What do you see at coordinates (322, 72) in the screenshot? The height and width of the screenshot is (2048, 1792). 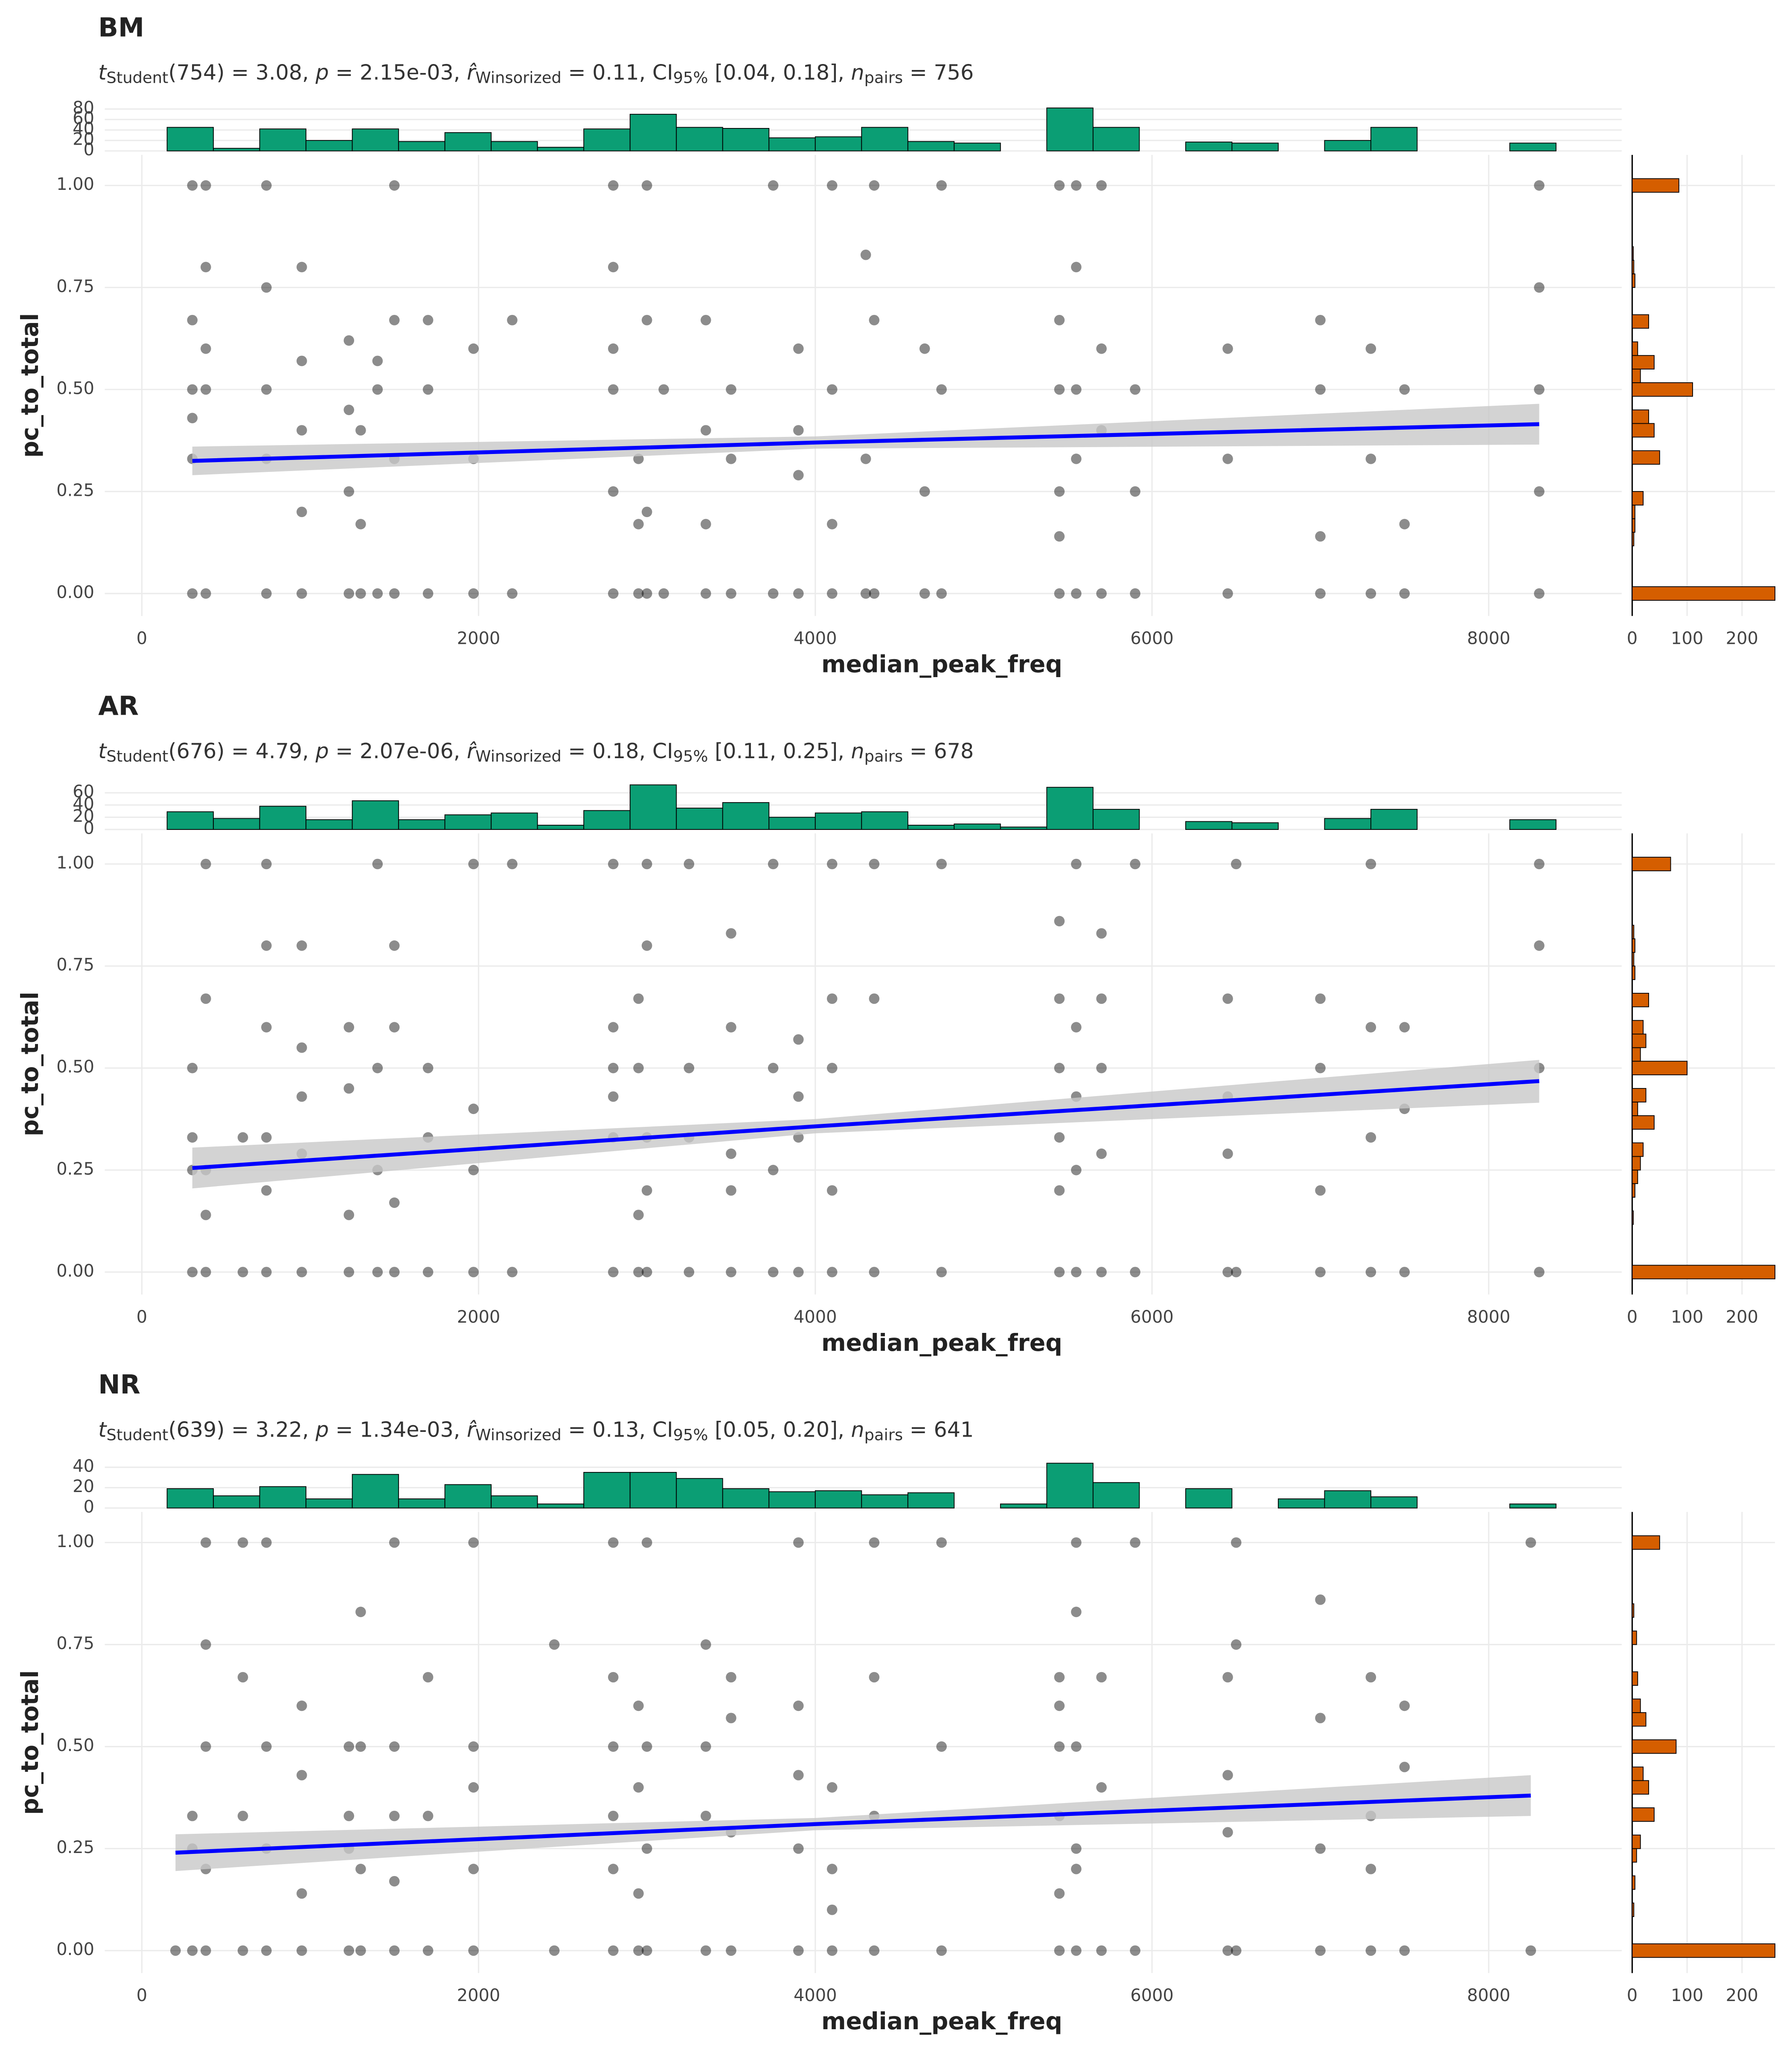 I see `subtitle-part: p` at bounding box center [322, 72].